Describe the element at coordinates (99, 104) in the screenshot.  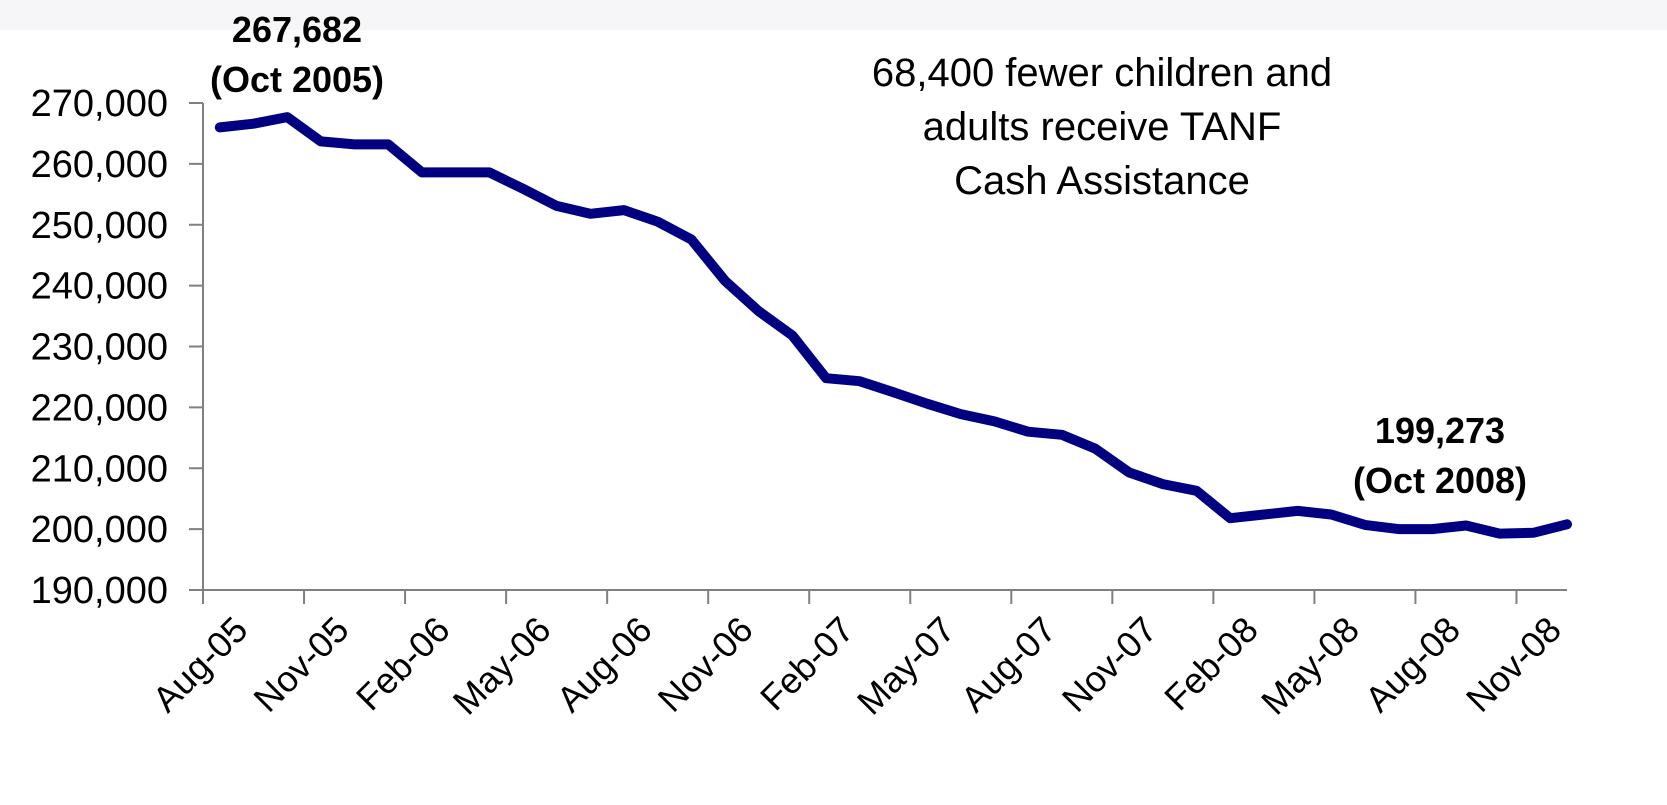
I see `y-tick-label: 270,000` at that location.